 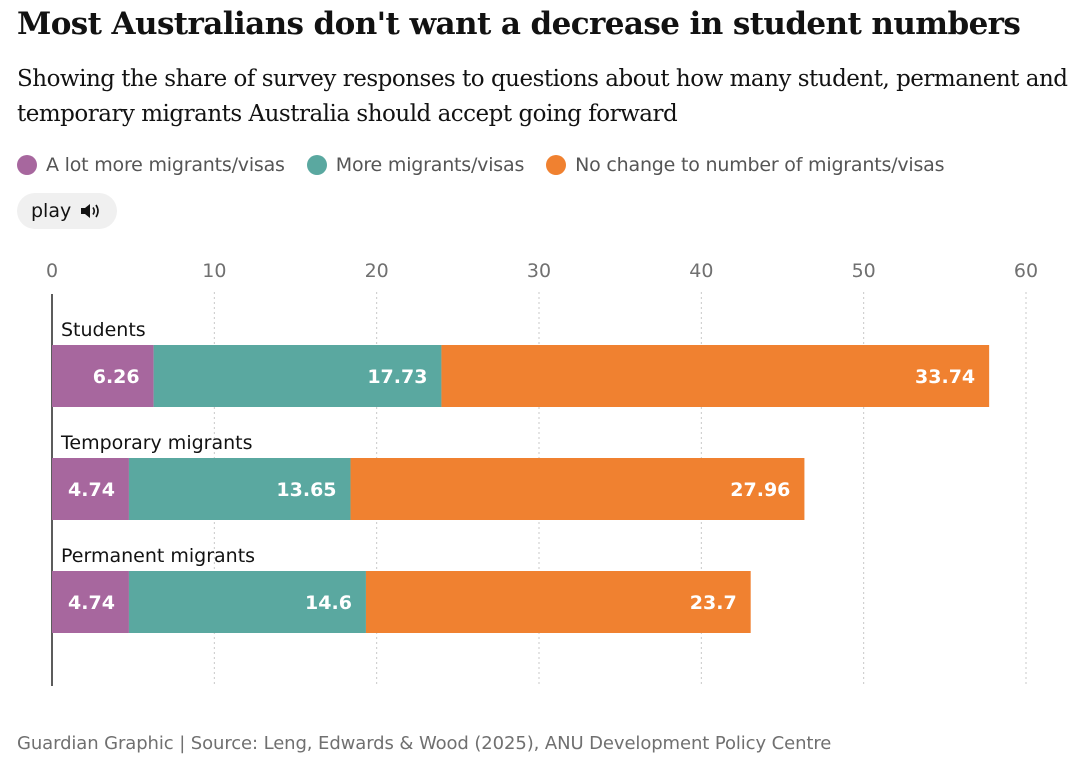 What do you see at coordinates (945, 377) in the screenshot?
I see `data-label: 33.74` at bounding box center [945, 377].